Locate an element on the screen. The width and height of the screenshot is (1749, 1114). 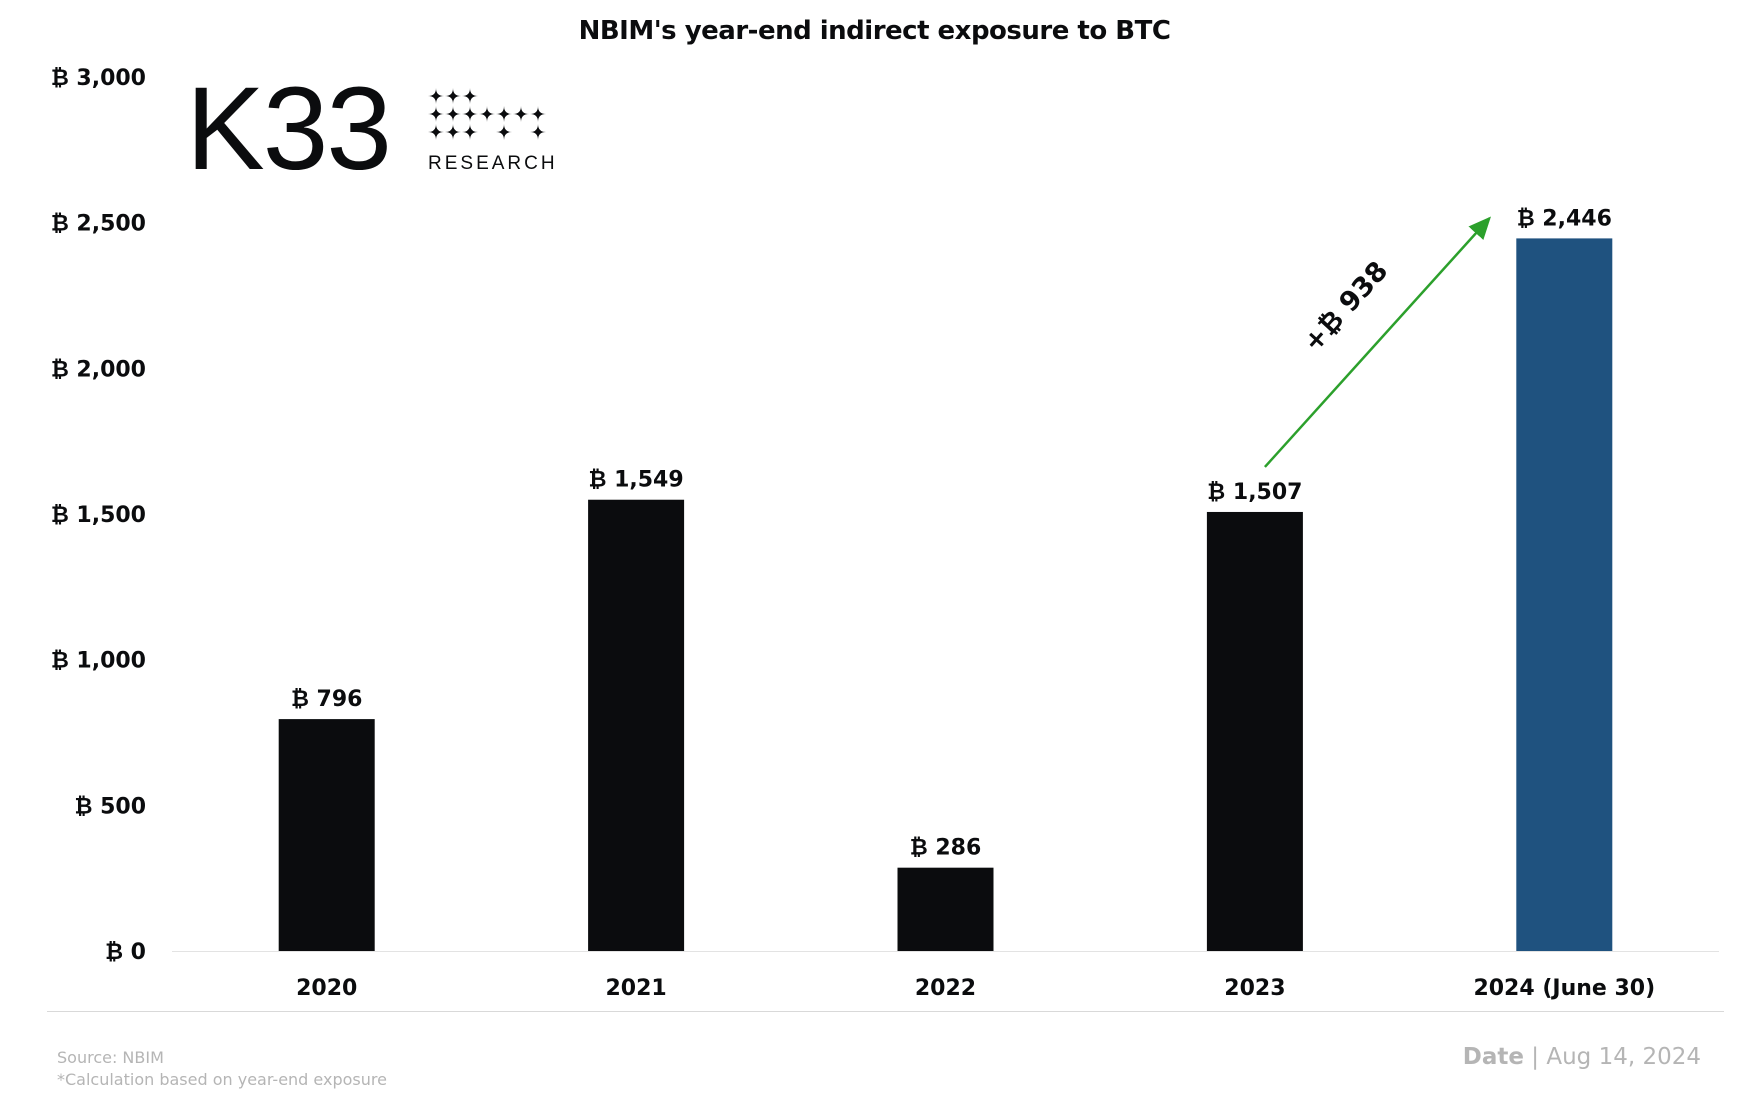
date-value: Aug 14, 2024 is located at coordinates (1623, 1057).